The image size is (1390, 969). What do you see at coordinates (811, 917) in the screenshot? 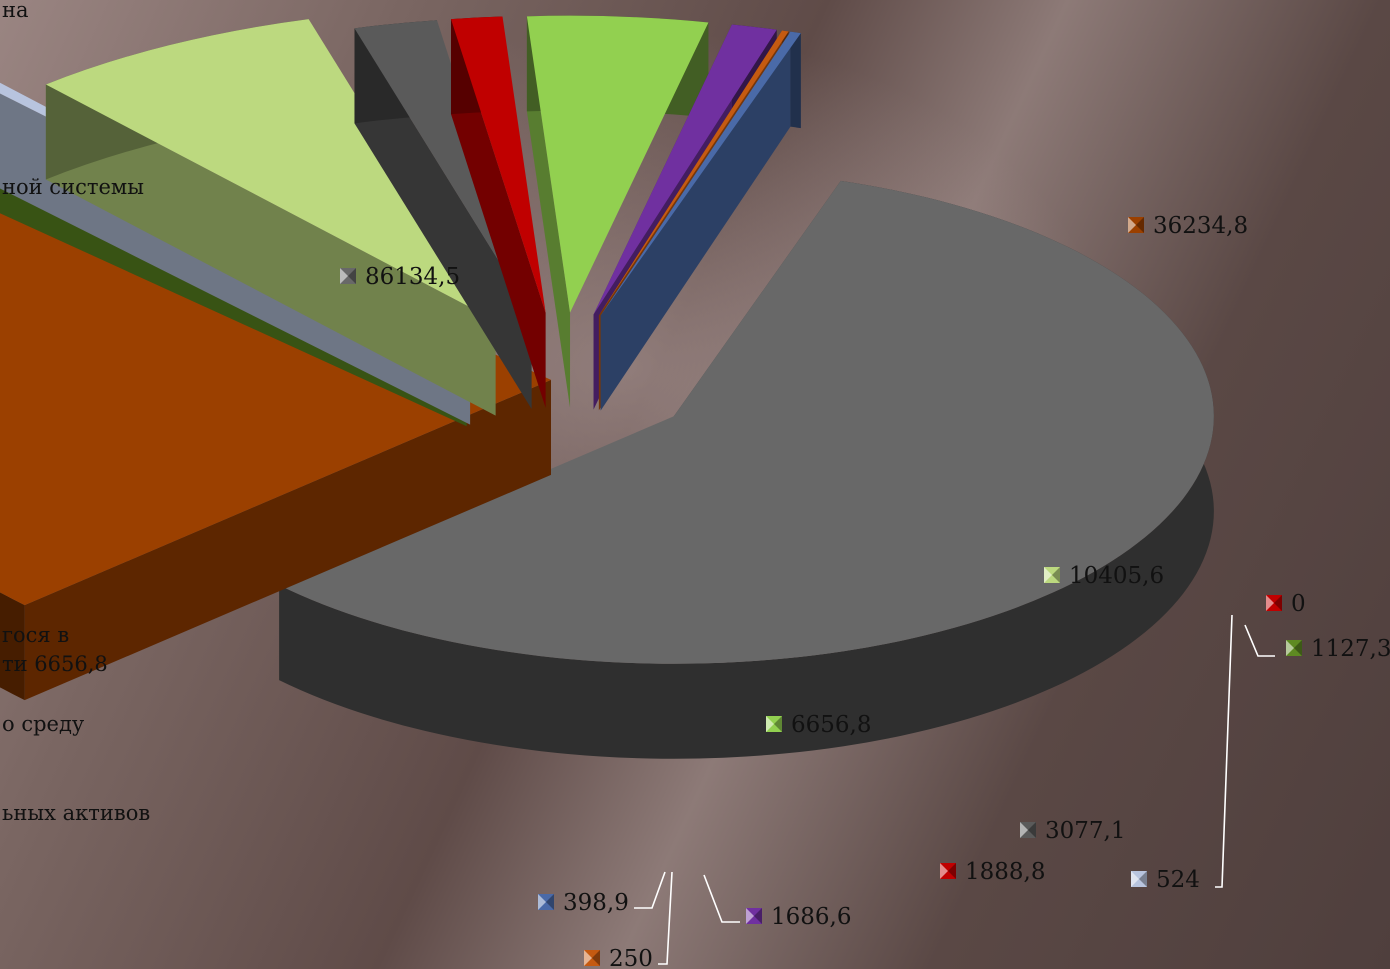
I see `svg-text: 1686,6` at bounding box center [811, 917].